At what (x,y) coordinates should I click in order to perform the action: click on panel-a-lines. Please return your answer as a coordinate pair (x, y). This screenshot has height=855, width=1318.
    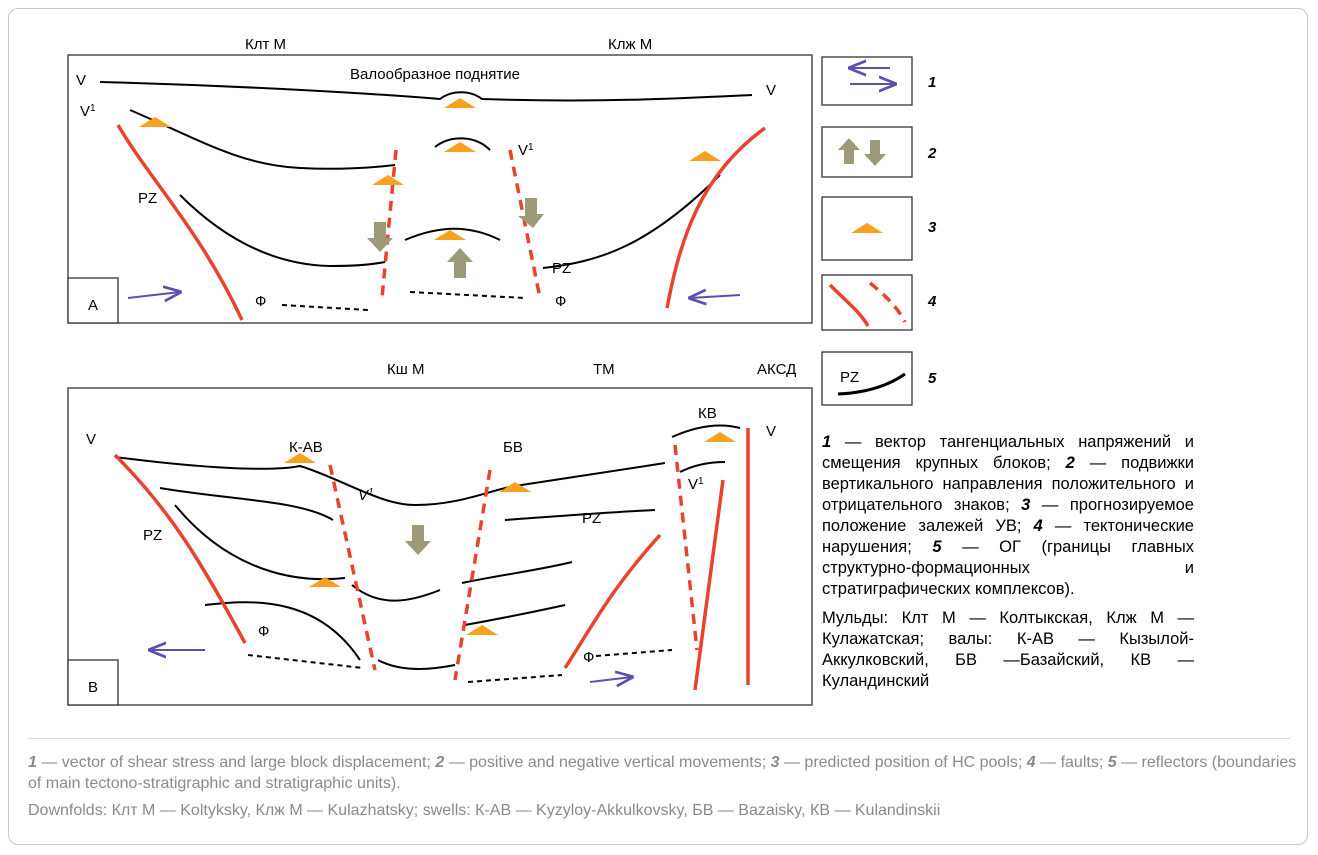
    Looking at the image, I should click on (433, 201).